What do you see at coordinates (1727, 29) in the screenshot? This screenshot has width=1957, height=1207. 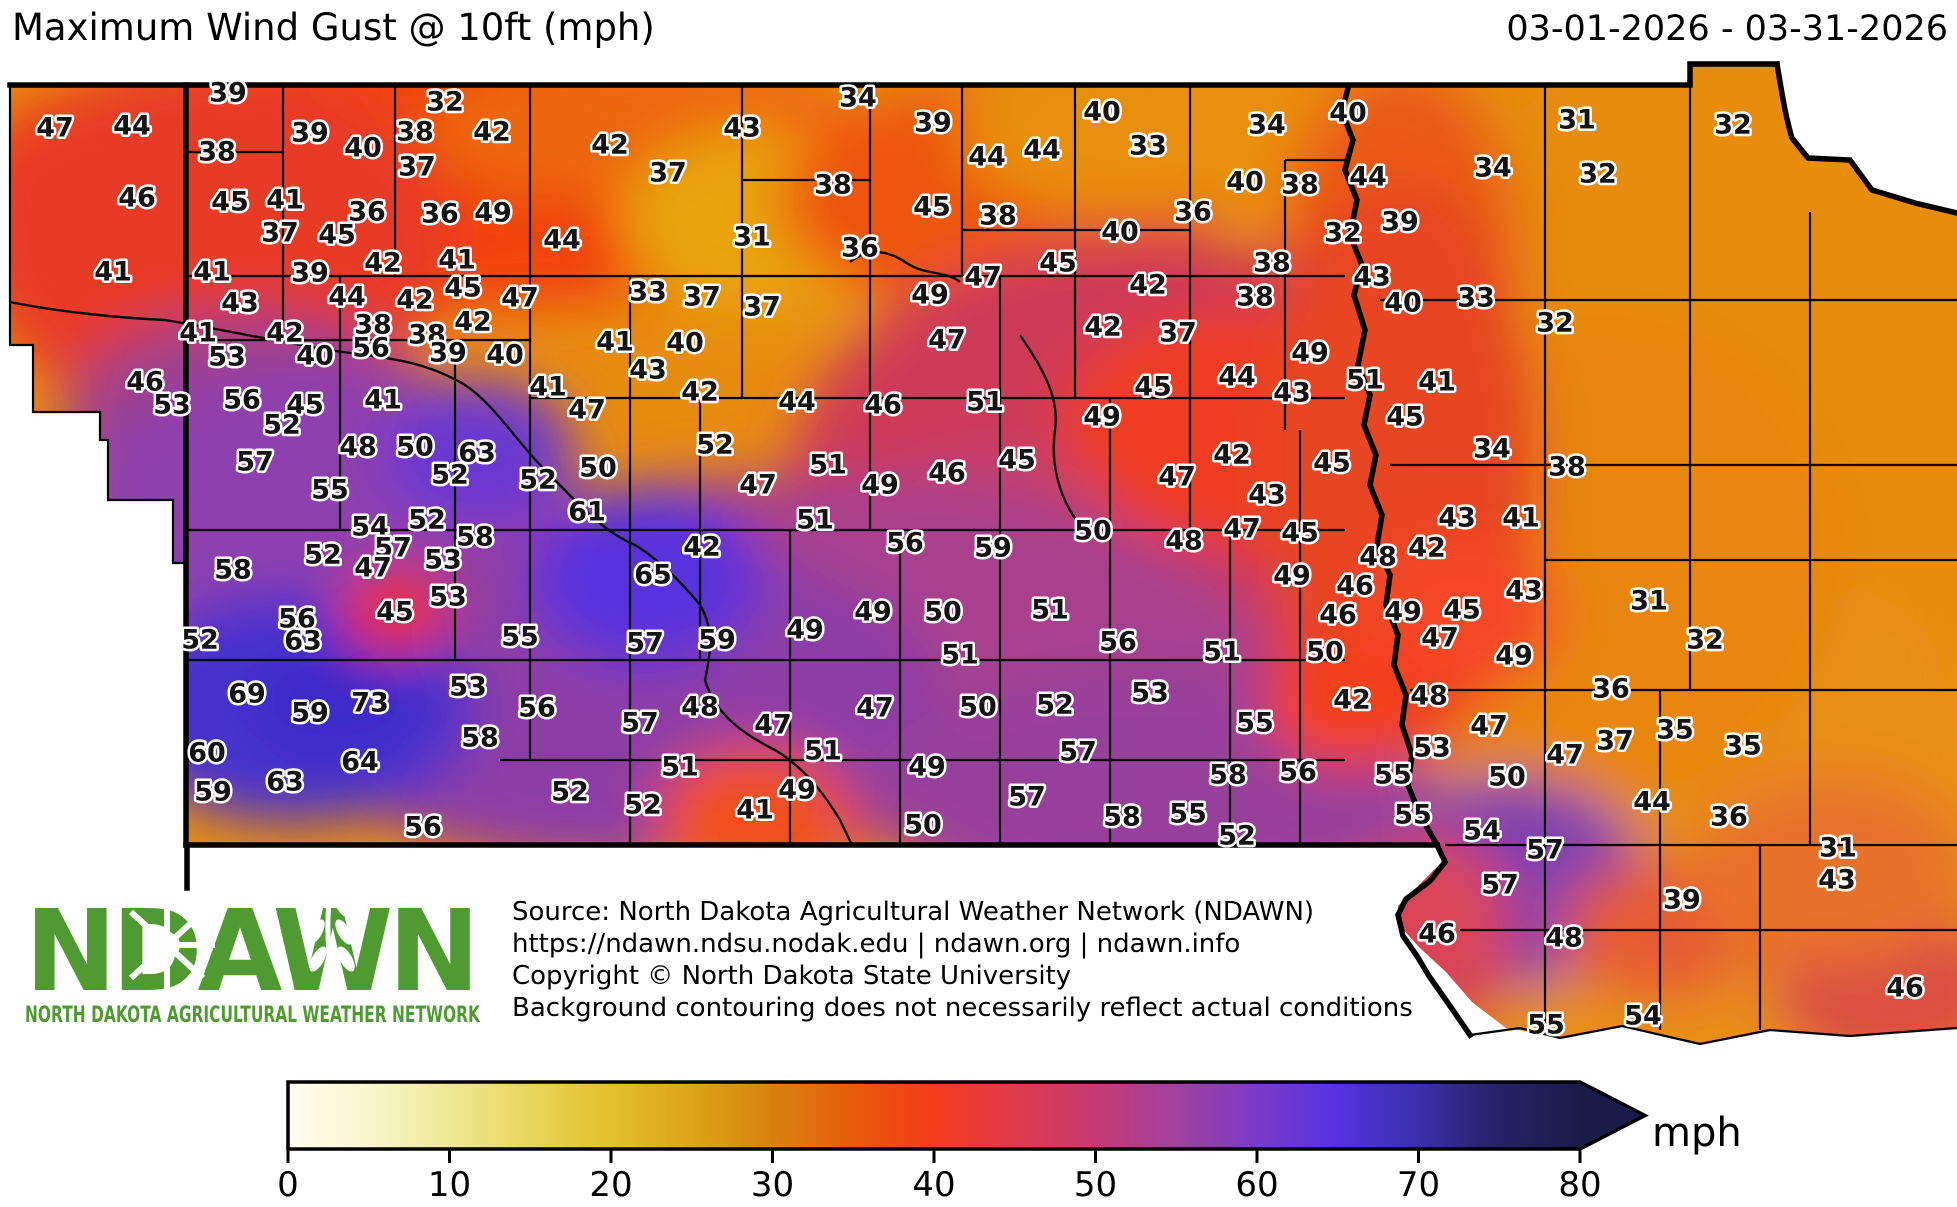 I see `date-range: 03-01-2026 - 03-31-2026` at bounding box center [1727, 29].